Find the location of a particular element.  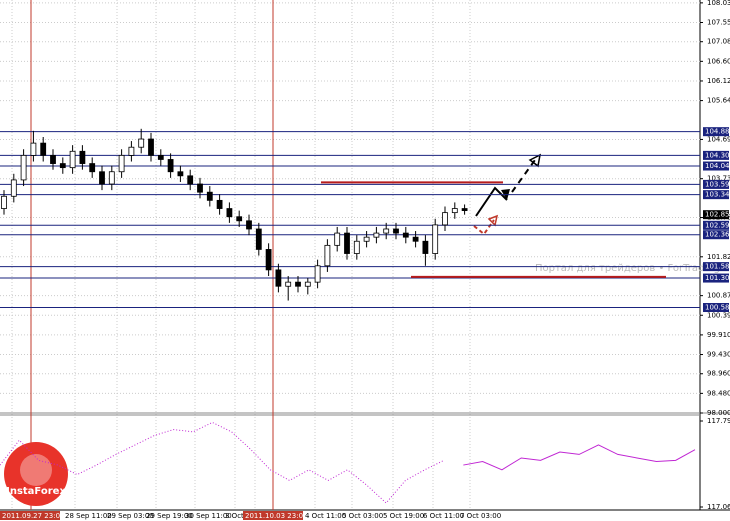

y-tick-label: 98.000 is located at coordinates (718, 413).